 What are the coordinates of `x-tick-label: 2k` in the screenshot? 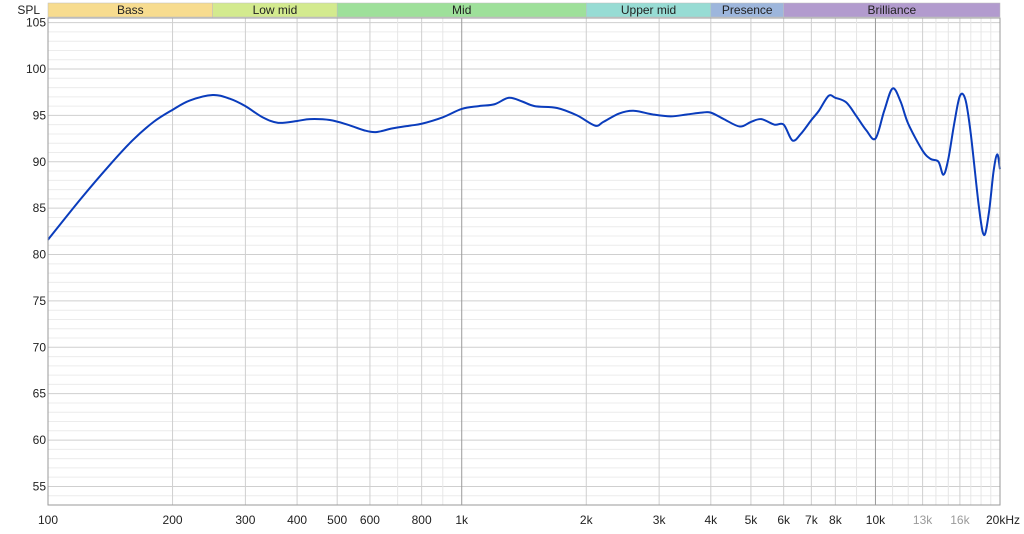 It's located at (587, 520).